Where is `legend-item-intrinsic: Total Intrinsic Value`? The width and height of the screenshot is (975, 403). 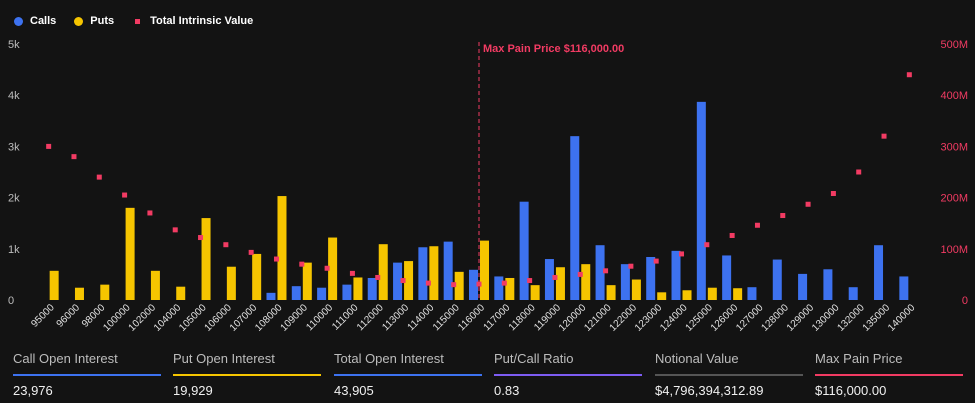 legend-item-intrinsic: Total Intrinsic Value is located at coordinates (192, 21).